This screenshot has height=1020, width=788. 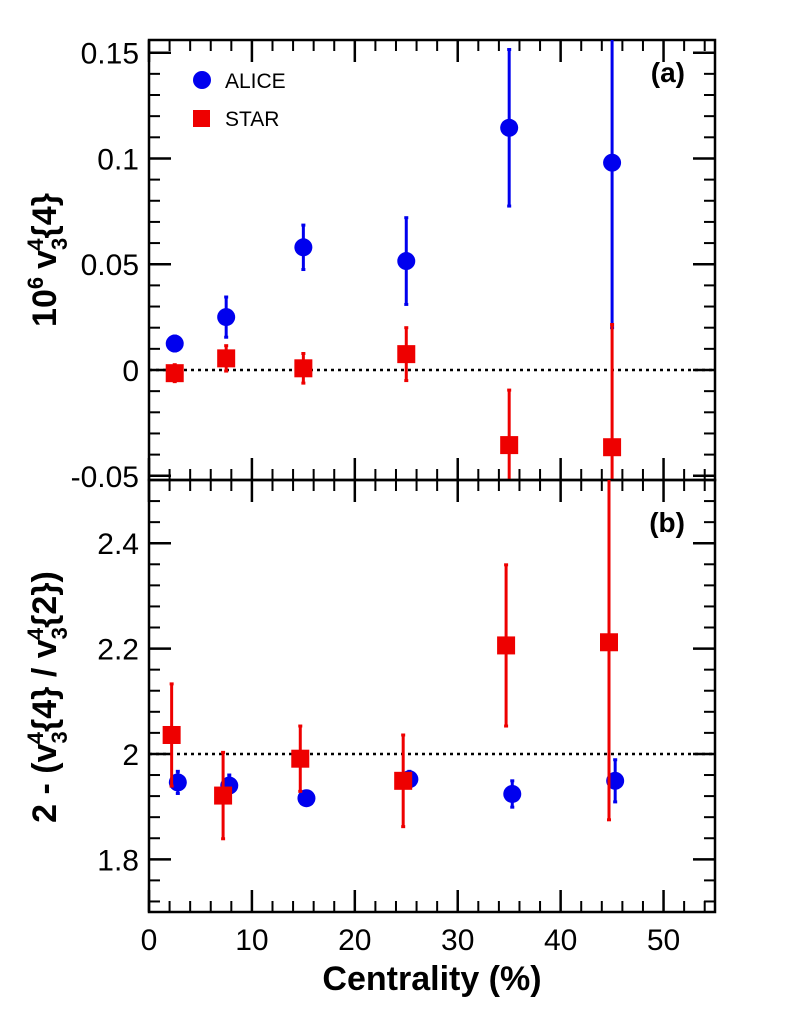 What do you see at coordinates (130, 371) in the screenshot?
I see `y-tick-label-a: 0` at bounding box center [130, 371].